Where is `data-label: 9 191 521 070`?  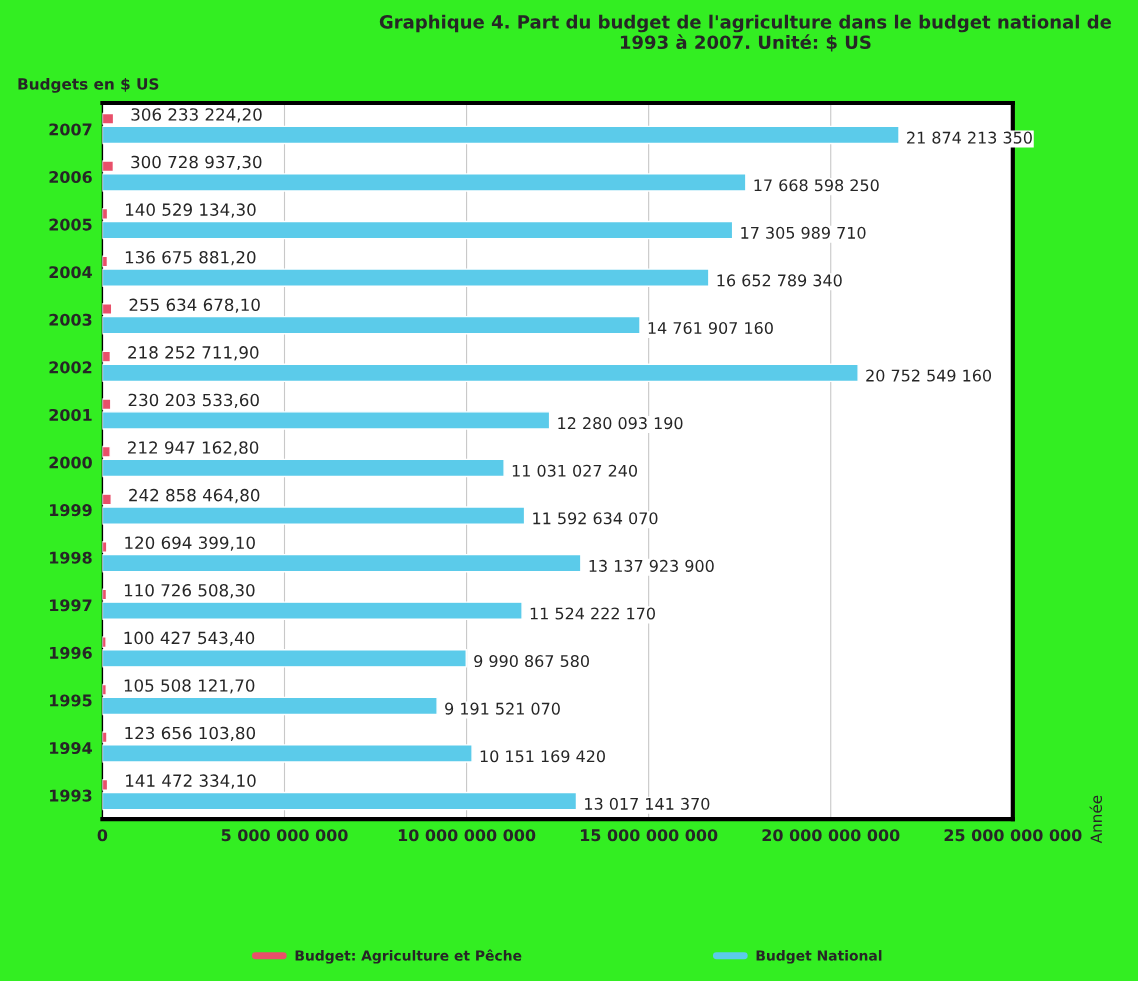
data-label: 9 191 521 070 is located at coordinates (502, 708).